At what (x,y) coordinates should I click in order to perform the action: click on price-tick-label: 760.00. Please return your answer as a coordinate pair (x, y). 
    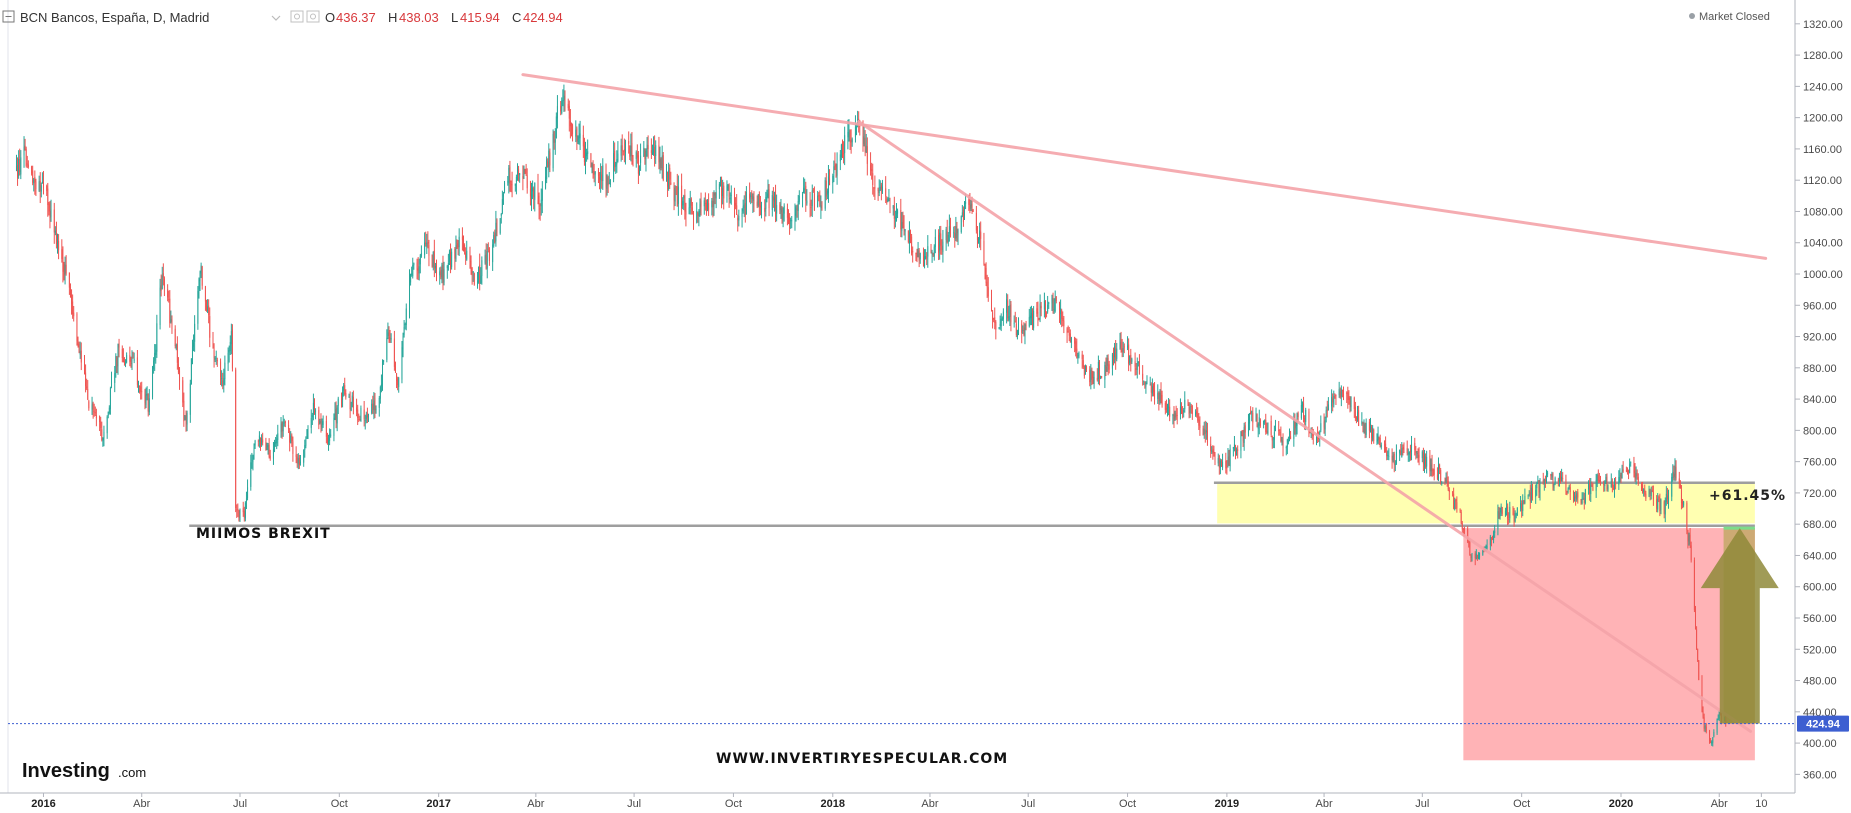
    Looking at the image, I should click on (1820, 463).